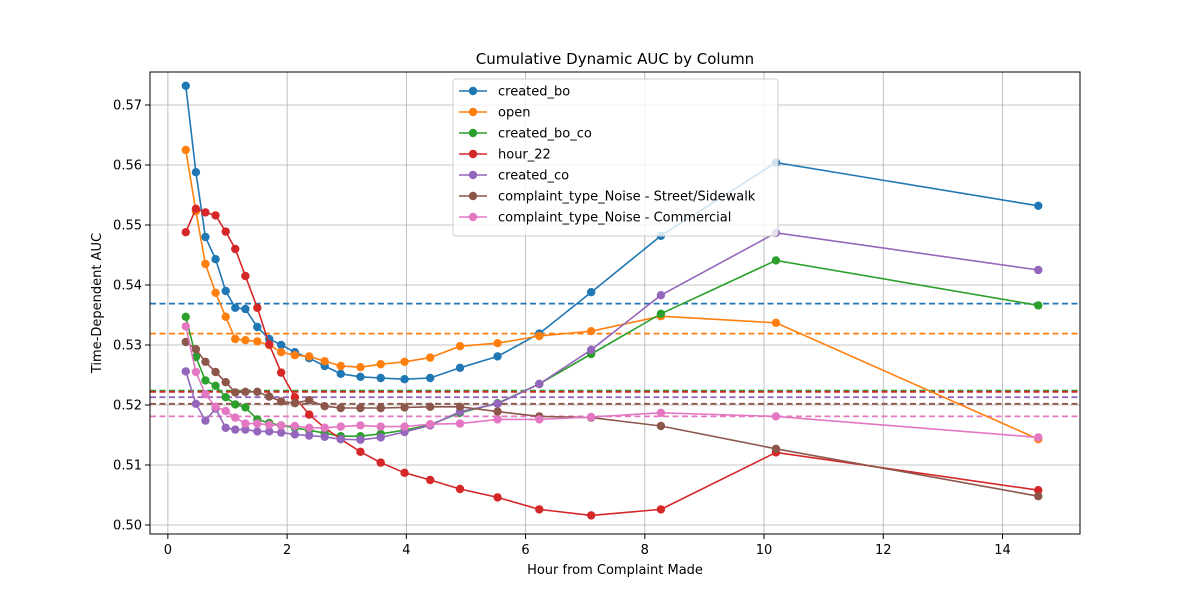 This screenshot has height=600, width=1200. I want to click on legend-item: created_bo, so click(514, 92).